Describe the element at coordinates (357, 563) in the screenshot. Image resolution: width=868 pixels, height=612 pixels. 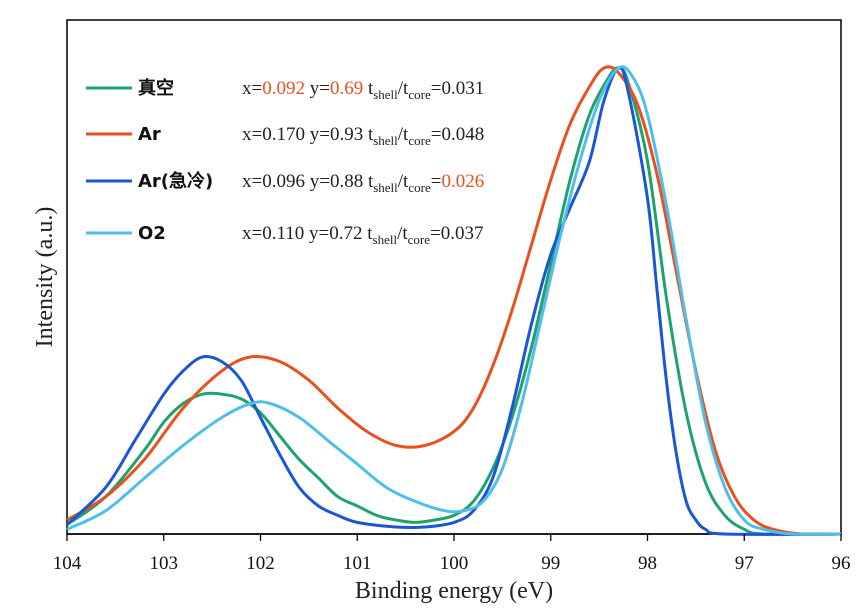
I see `x-tick-label: 101` at that location.